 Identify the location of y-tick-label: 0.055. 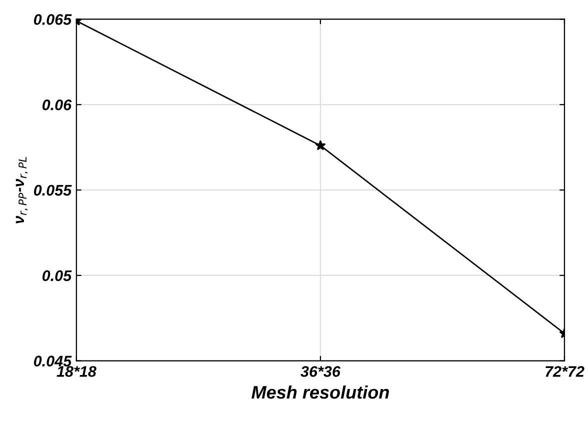
(53, 190).